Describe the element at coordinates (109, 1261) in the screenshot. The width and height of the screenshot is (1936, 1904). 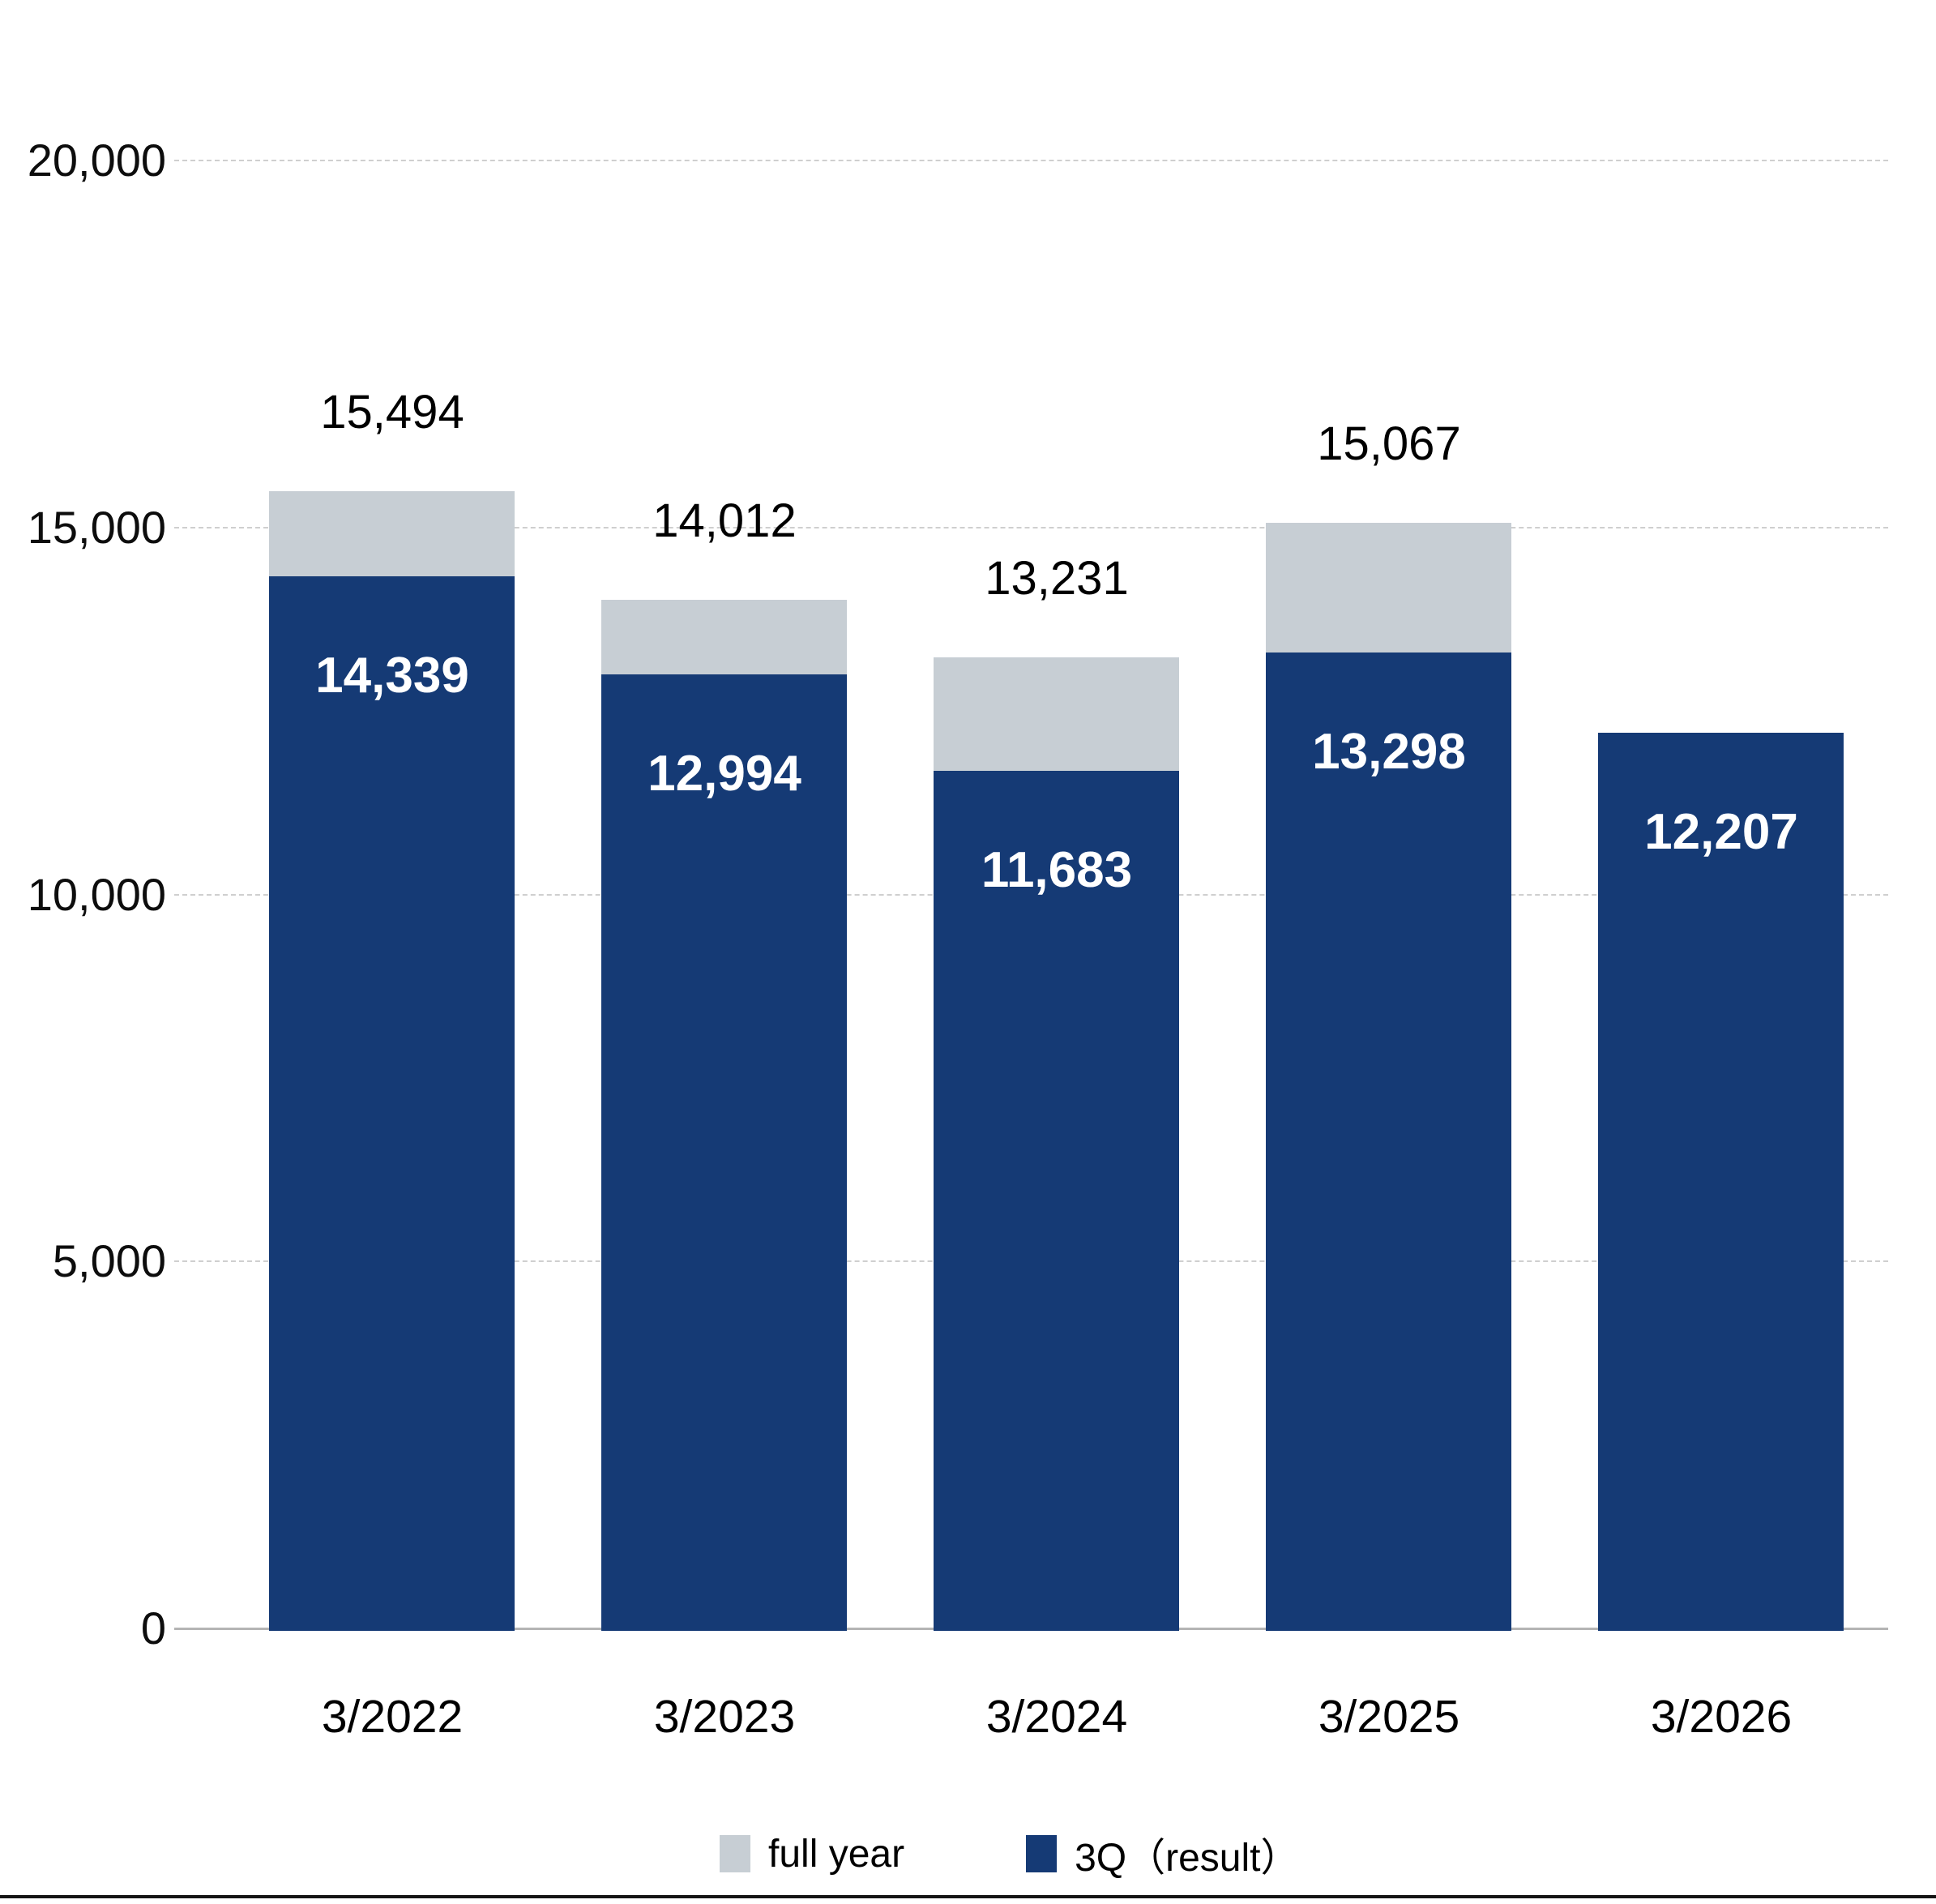
I see `y-tick-label-5000: 5,000` at that location.